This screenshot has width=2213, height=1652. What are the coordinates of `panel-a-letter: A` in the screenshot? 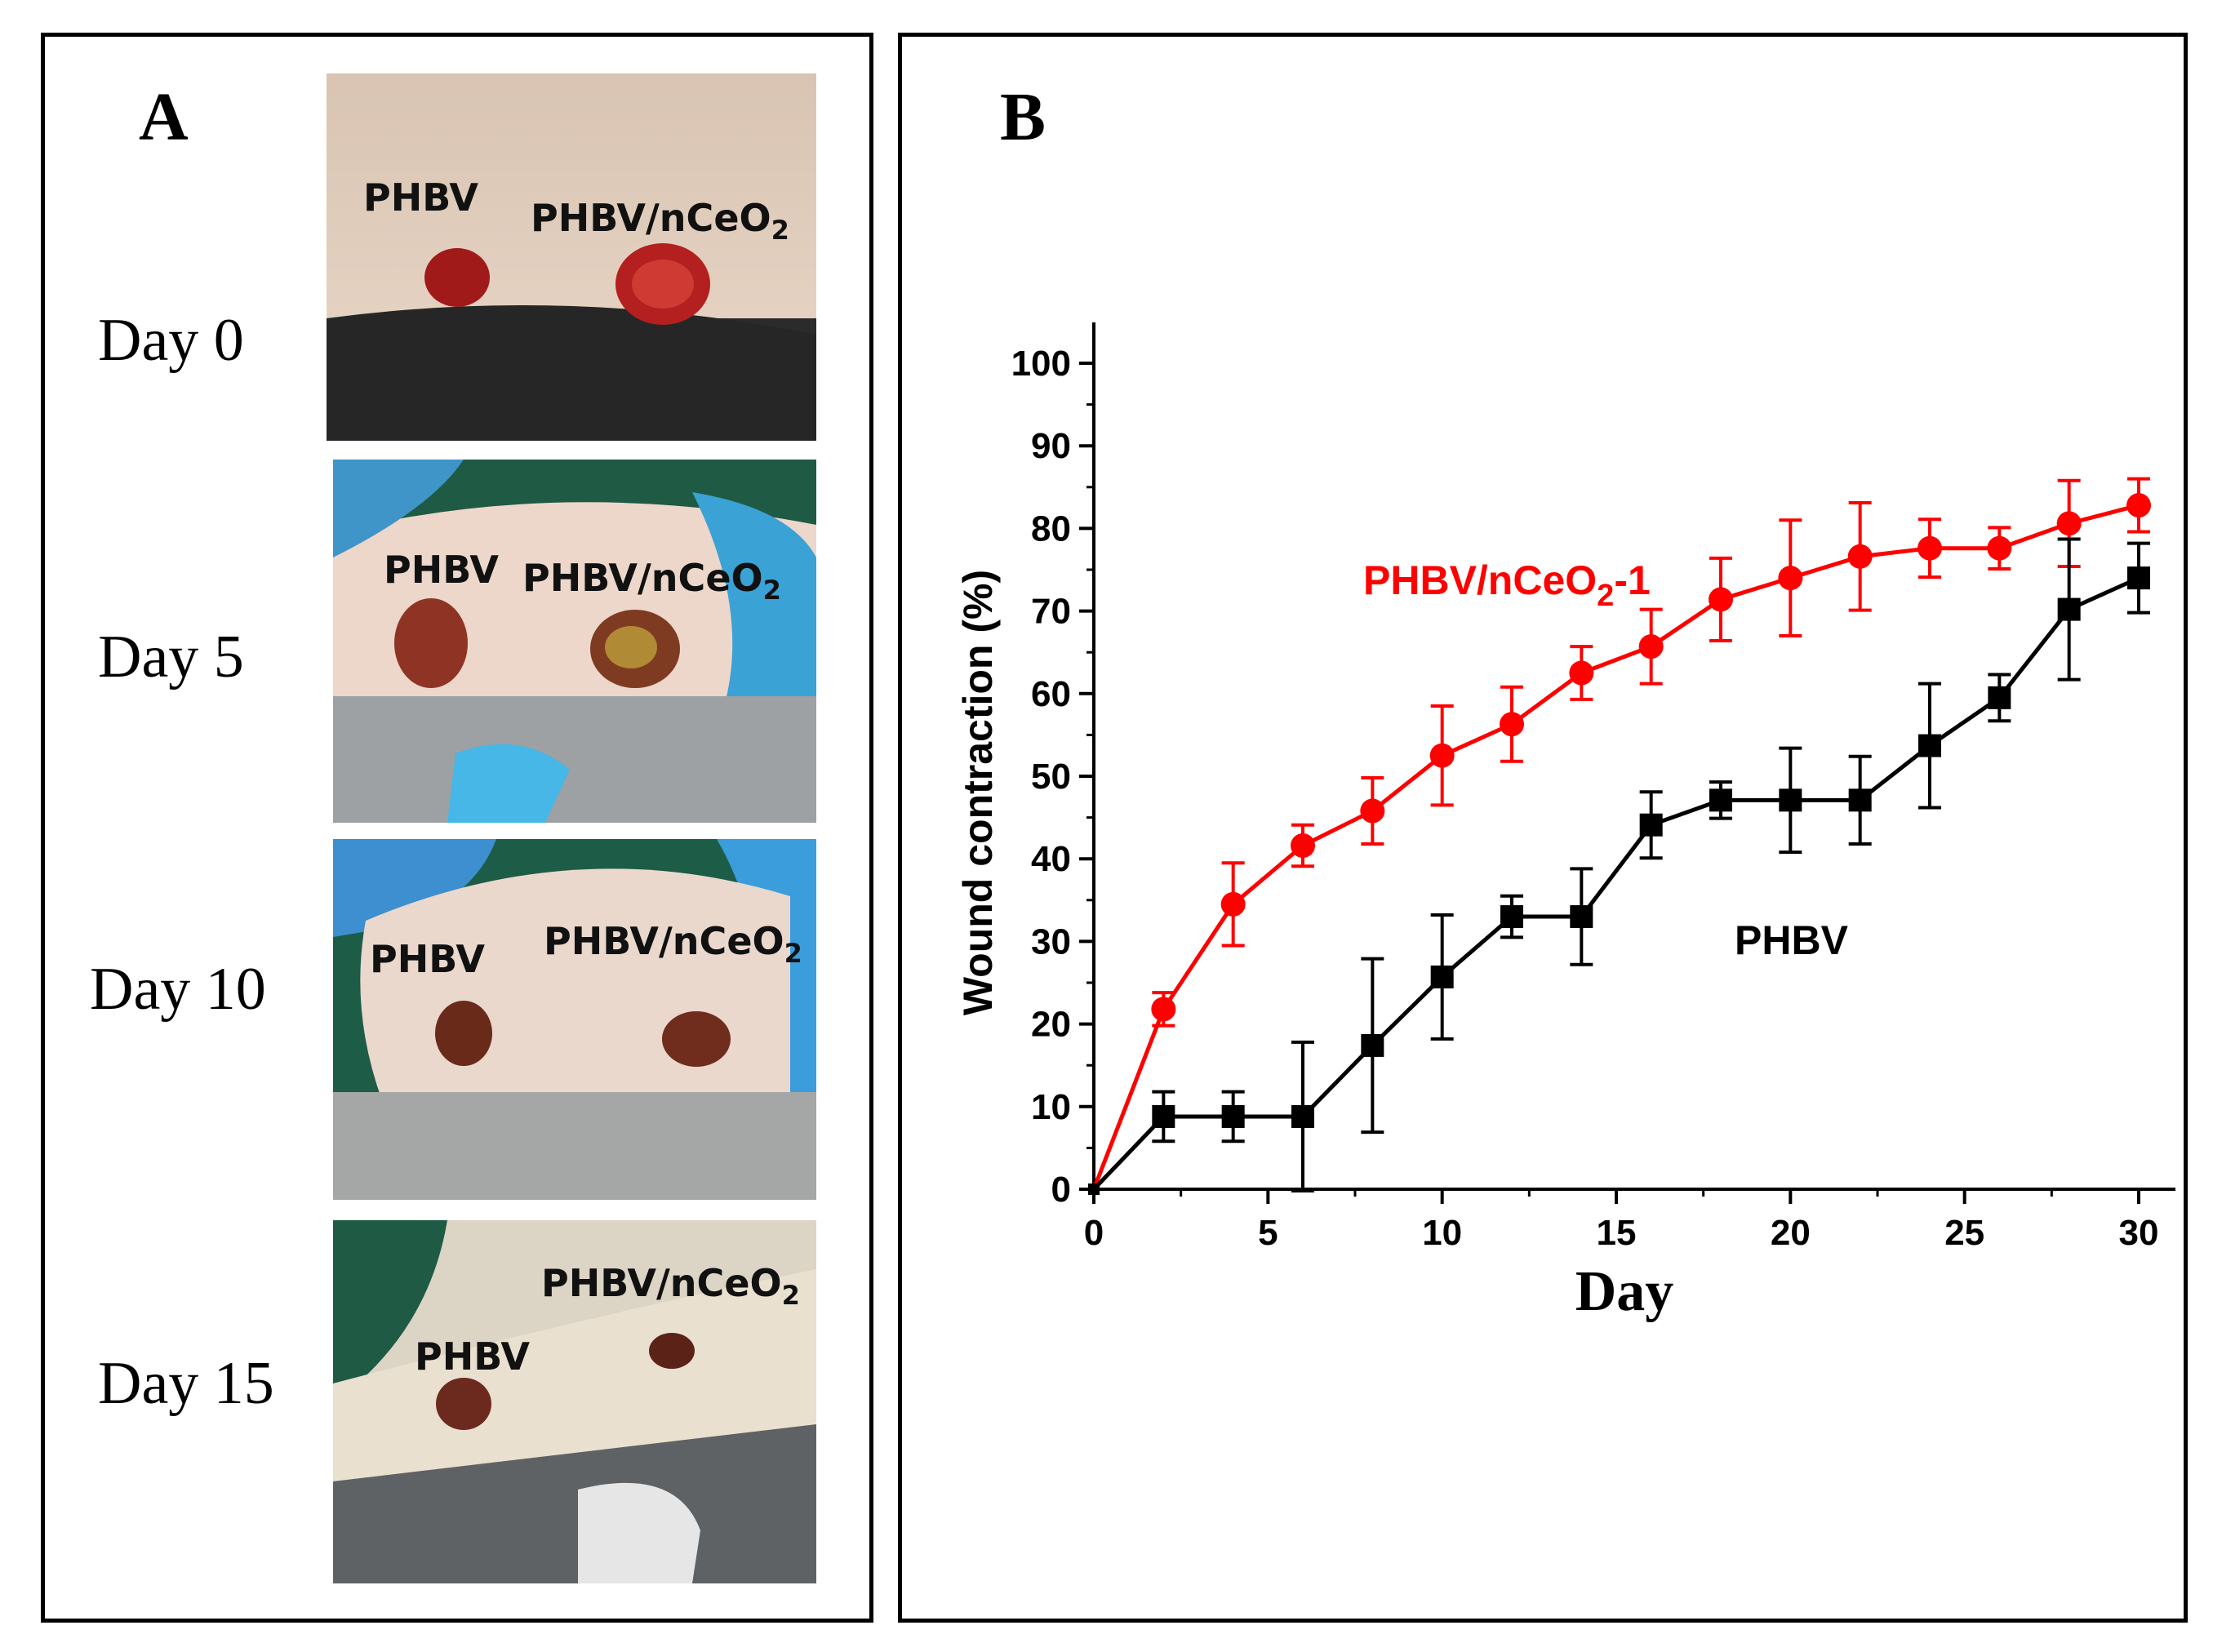 It's located at (164, 117).